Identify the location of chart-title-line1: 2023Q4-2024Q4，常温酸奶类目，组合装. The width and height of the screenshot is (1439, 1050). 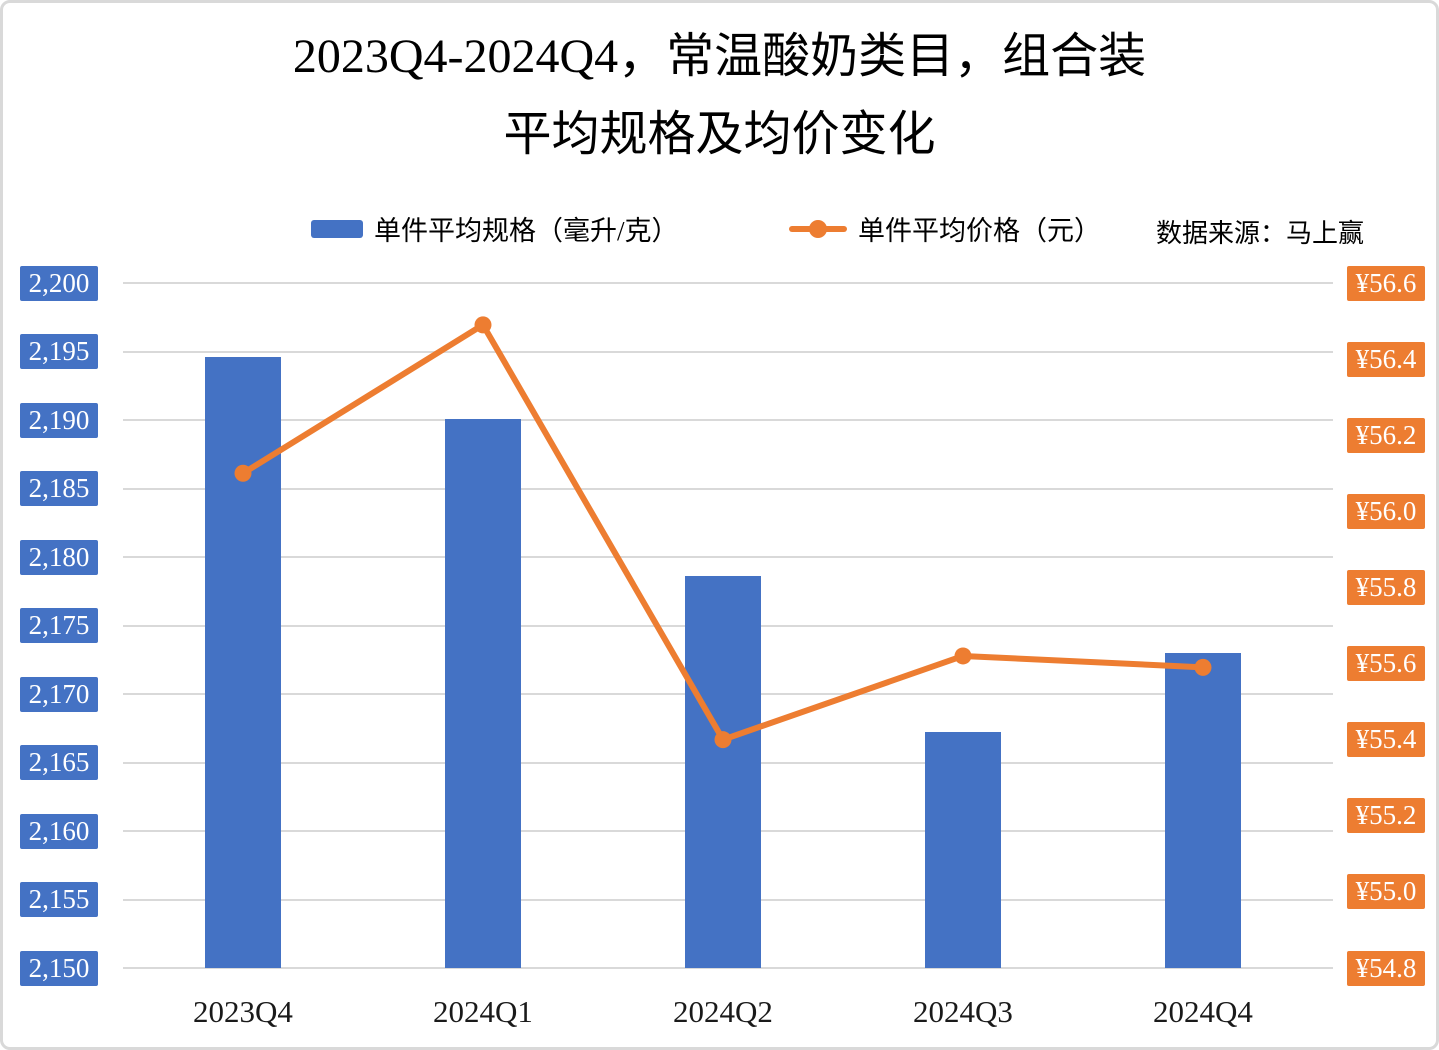
(719, 56).